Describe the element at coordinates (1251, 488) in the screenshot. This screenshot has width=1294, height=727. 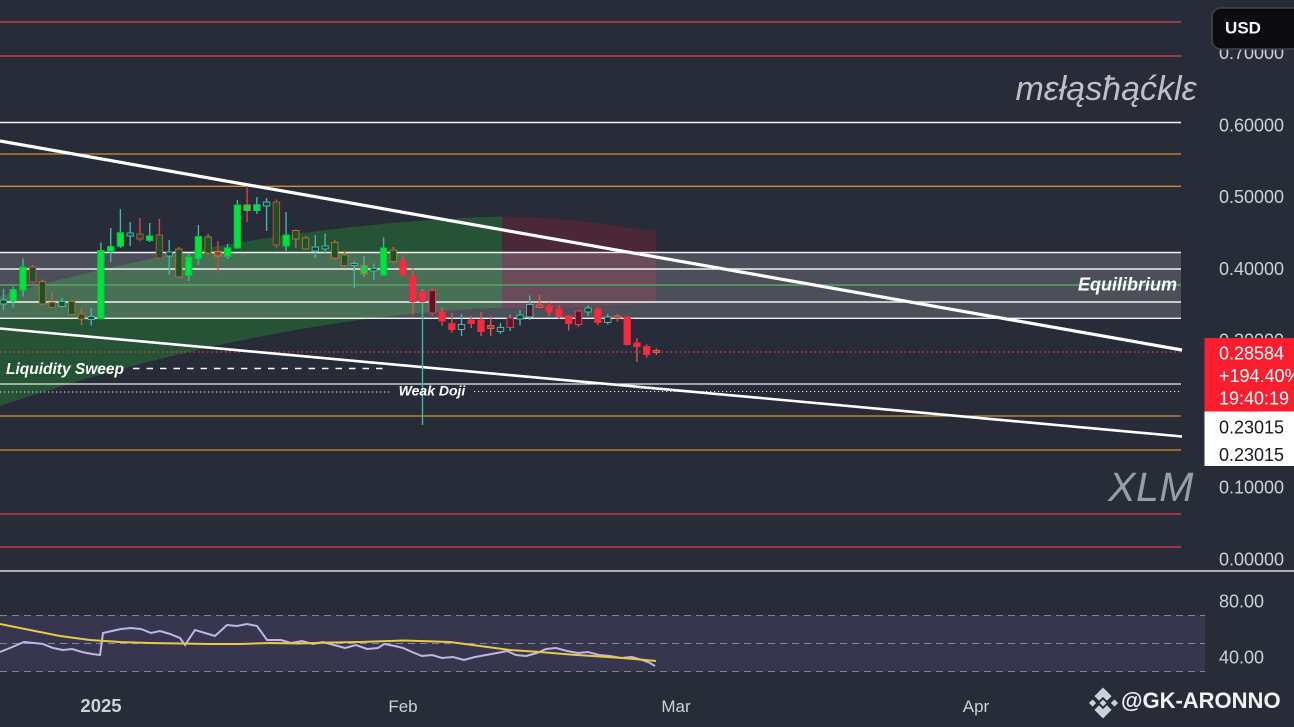
I see `svg-text: 0.10000` at that location.